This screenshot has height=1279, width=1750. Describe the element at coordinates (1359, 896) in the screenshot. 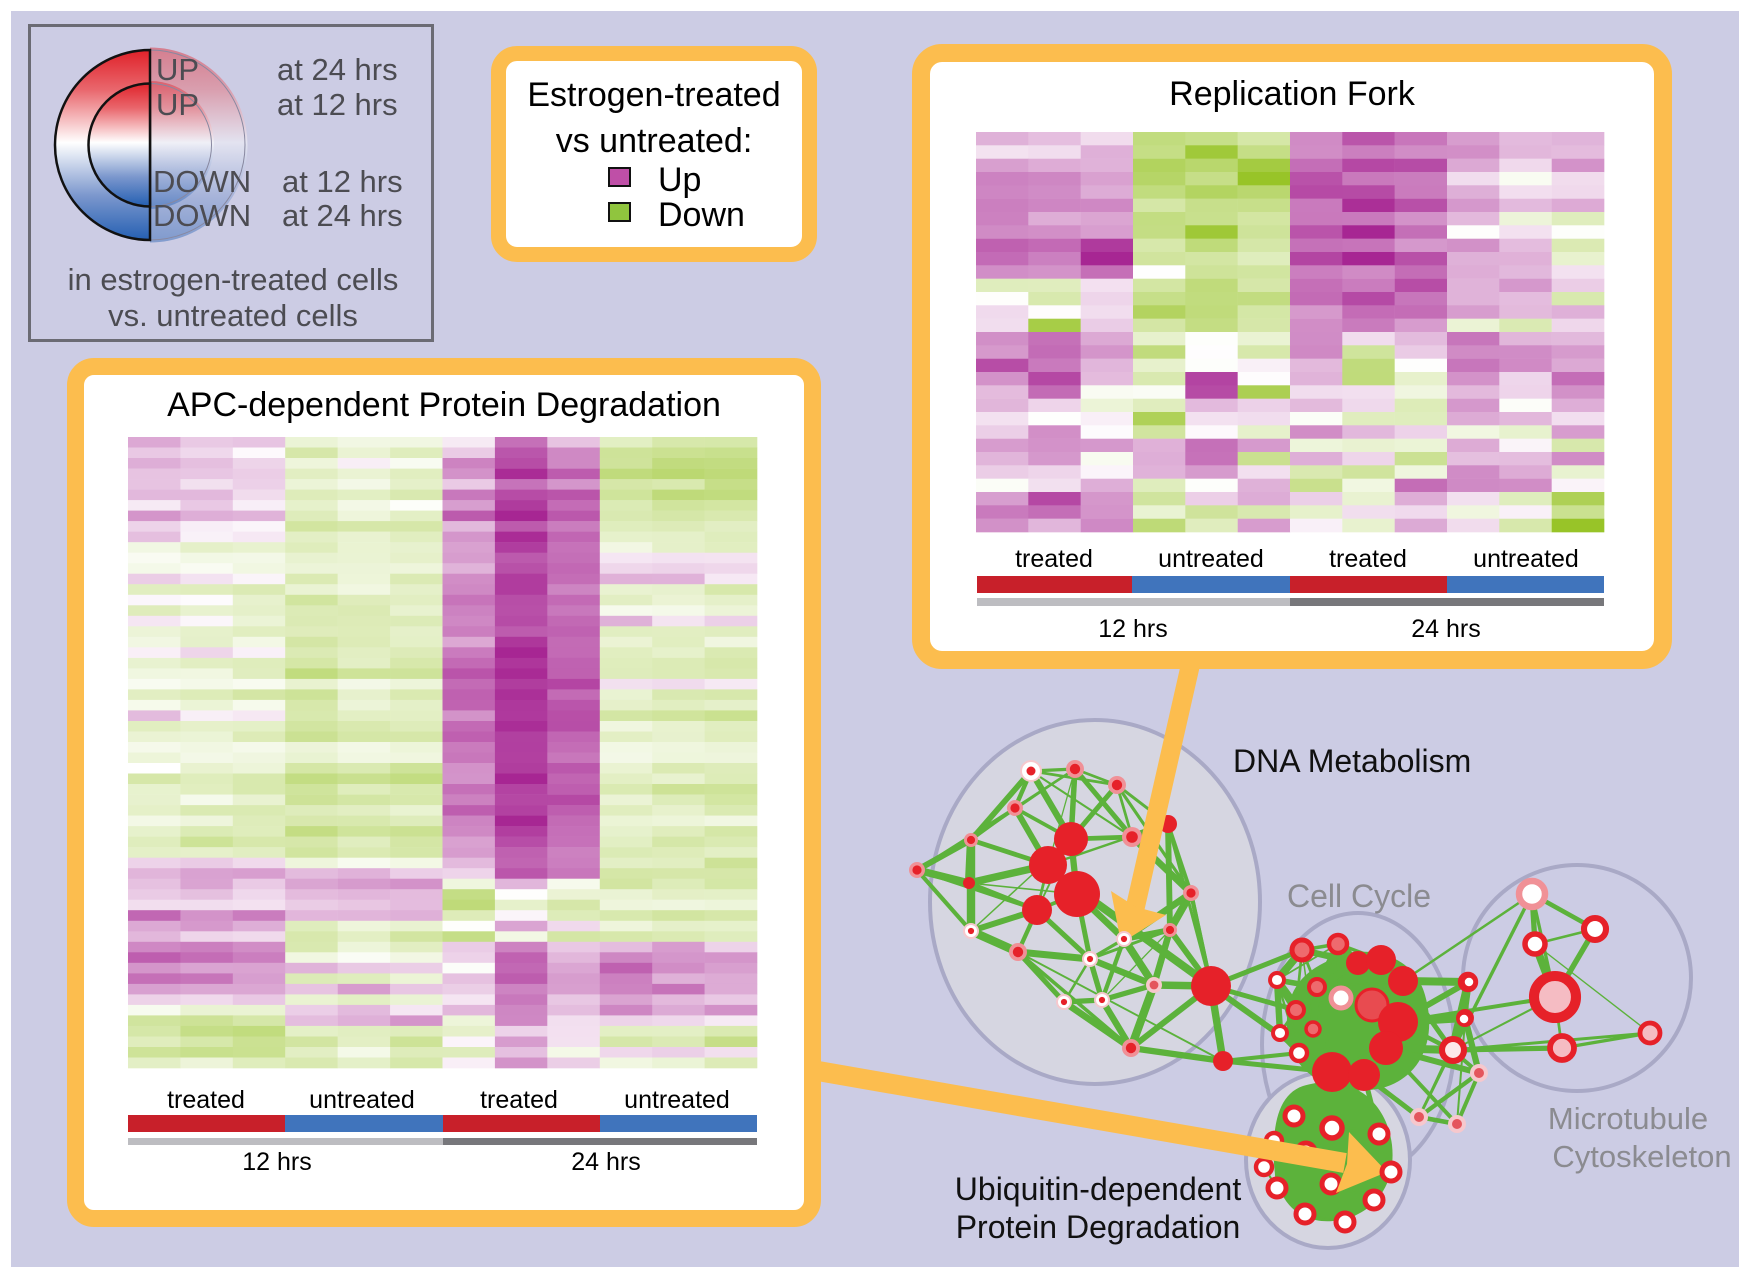

I see `svg-text: Cell Cycle` at that location.